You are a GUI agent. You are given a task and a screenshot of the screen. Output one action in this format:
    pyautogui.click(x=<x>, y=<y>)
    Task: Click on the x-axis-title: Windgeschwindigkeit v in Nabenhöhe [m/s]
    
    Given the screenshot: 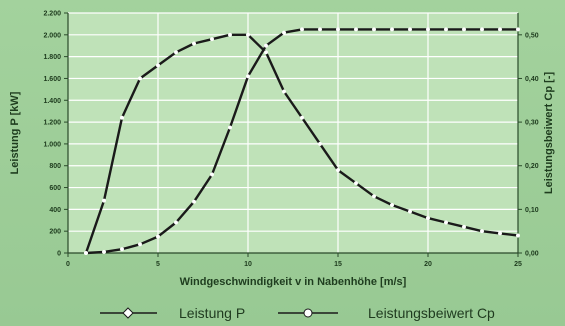 What is the action you would take?
    pyautogui.click(x=293, y=282)
    